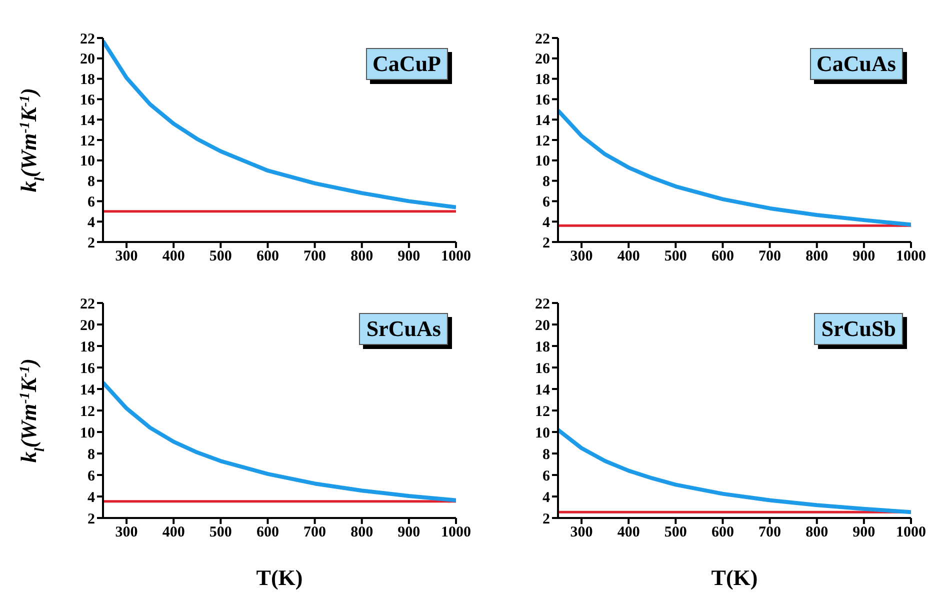 This screenshot has height=601, width=935. Describe the element at coordinates (403, 329) in the screenshot. I see `text: SrCuAs` at that location.